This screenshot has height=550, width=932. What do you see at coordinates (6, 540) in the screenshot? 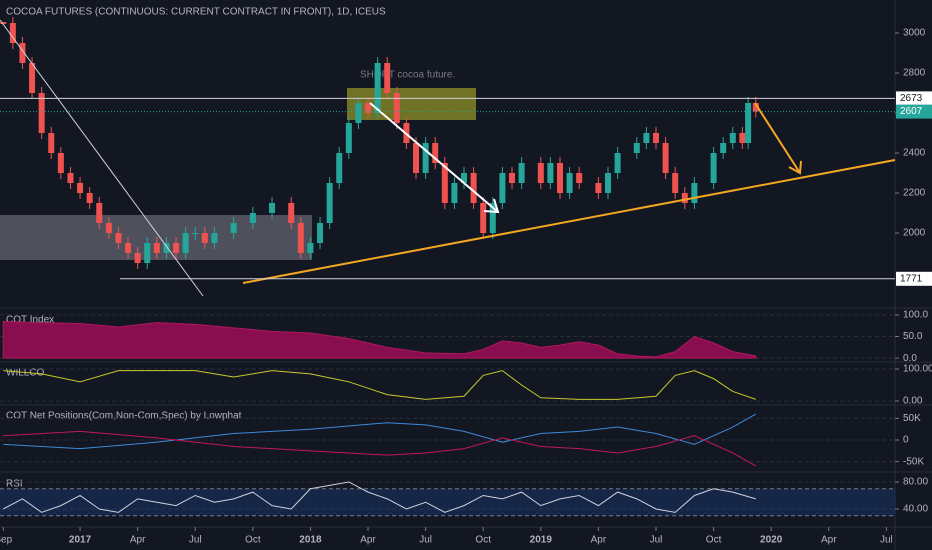
I see `x-tick-label: Sep` at bounding box center [6, 540].